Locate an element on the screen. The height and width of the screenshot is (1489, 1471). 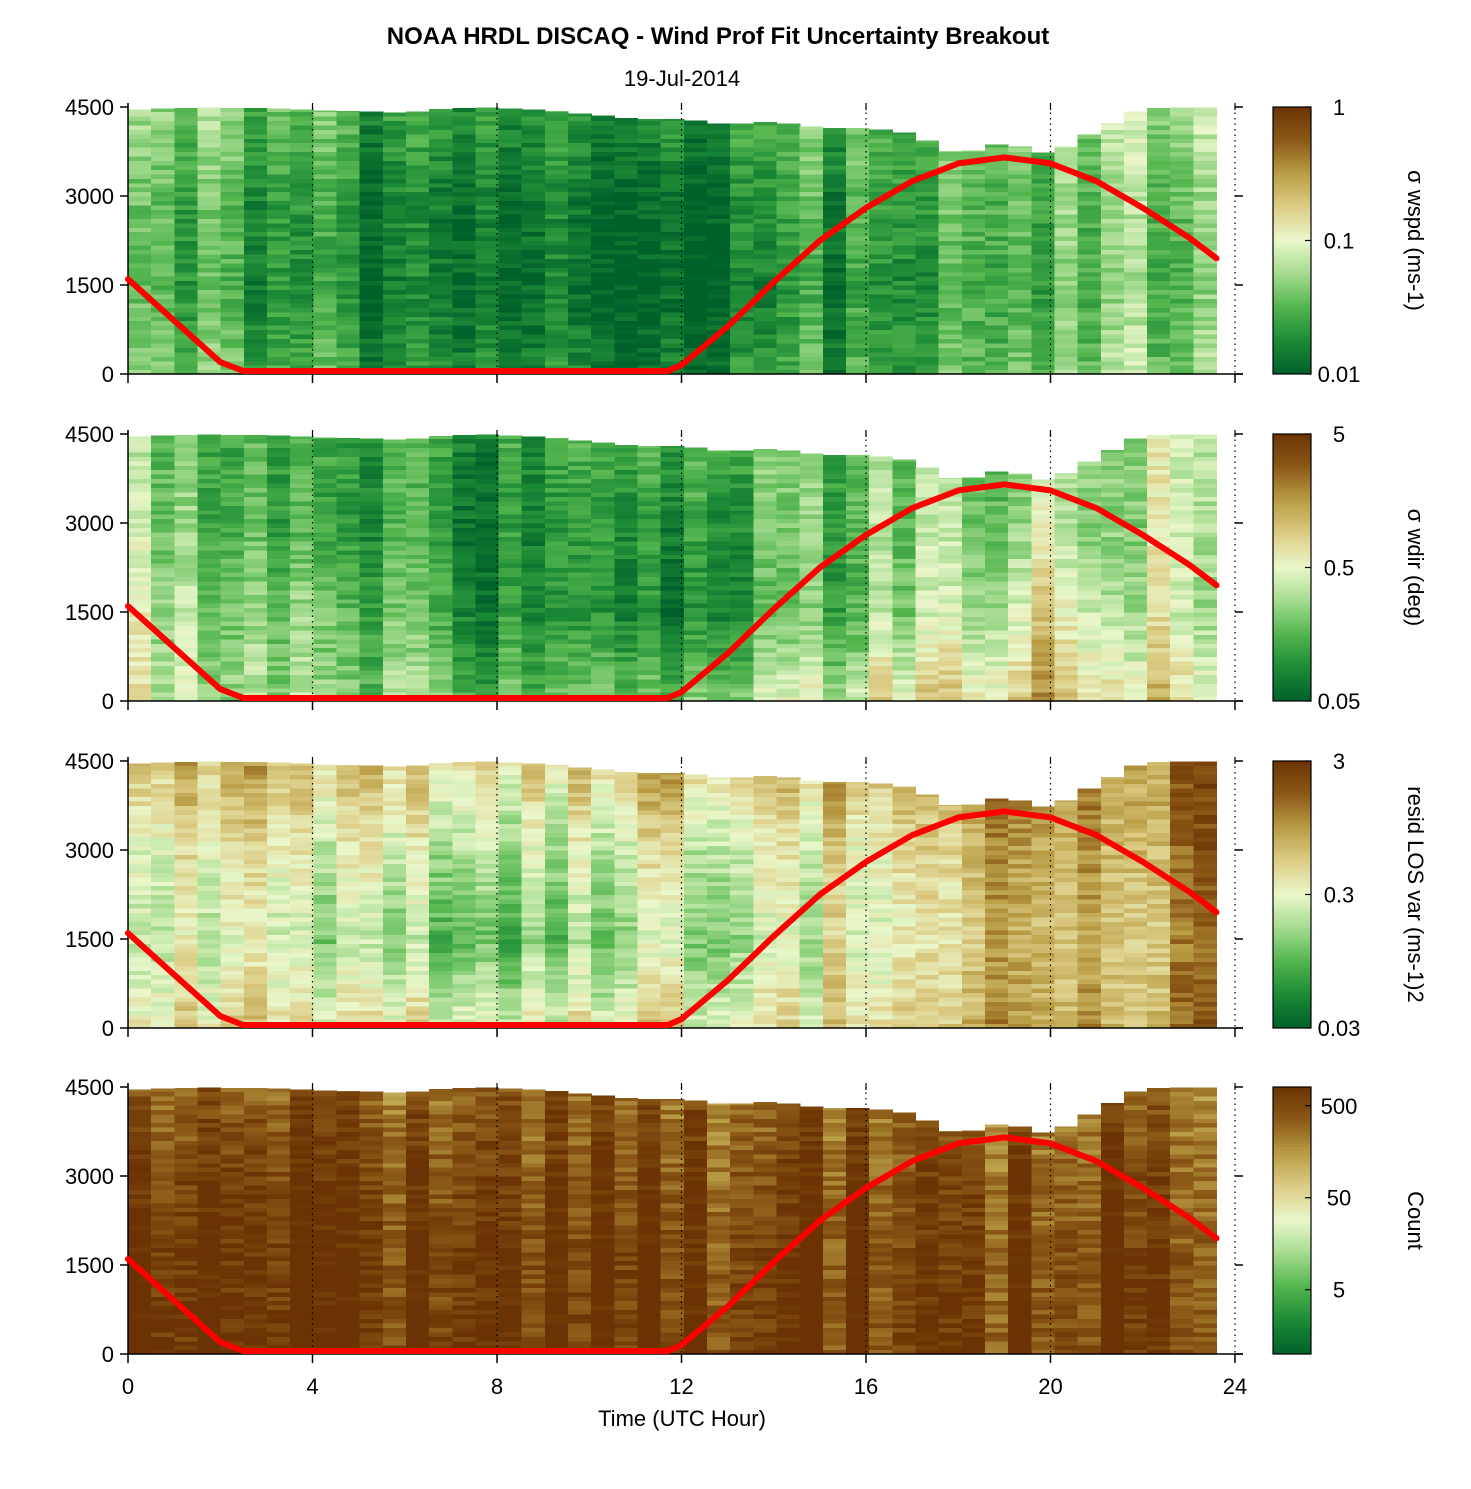
y-tick-label: 1500 is located at coordinates (89, 285).